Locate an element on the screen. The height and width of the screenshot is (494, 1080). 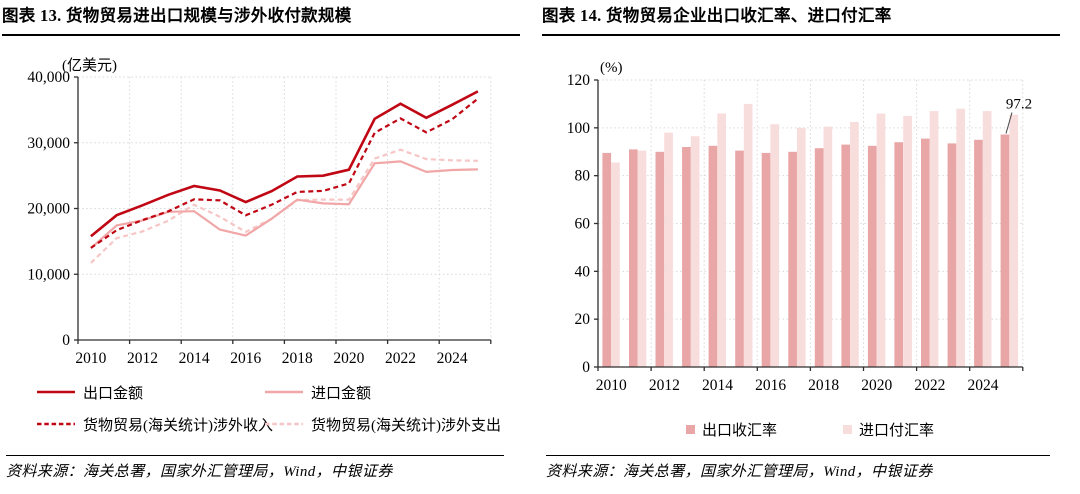
svg-text: 60 is located at coordinates (583, 224).